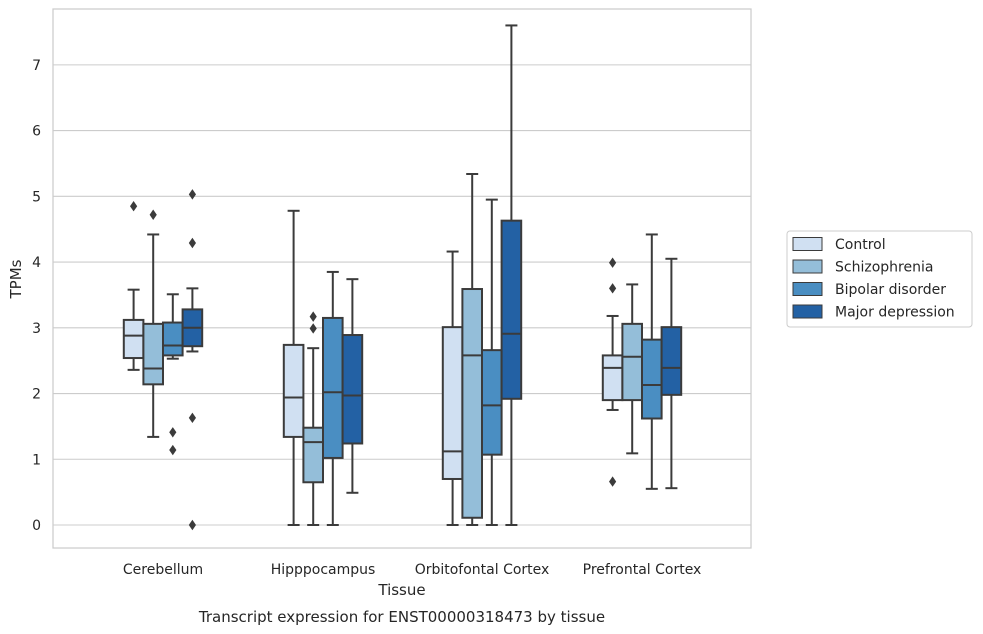 This screenshot has width=983, height=634. Describe the element at coordinates (642, 570) in the screenshot. I see `x-tick-label: Prefrontal Cortex` at that location.